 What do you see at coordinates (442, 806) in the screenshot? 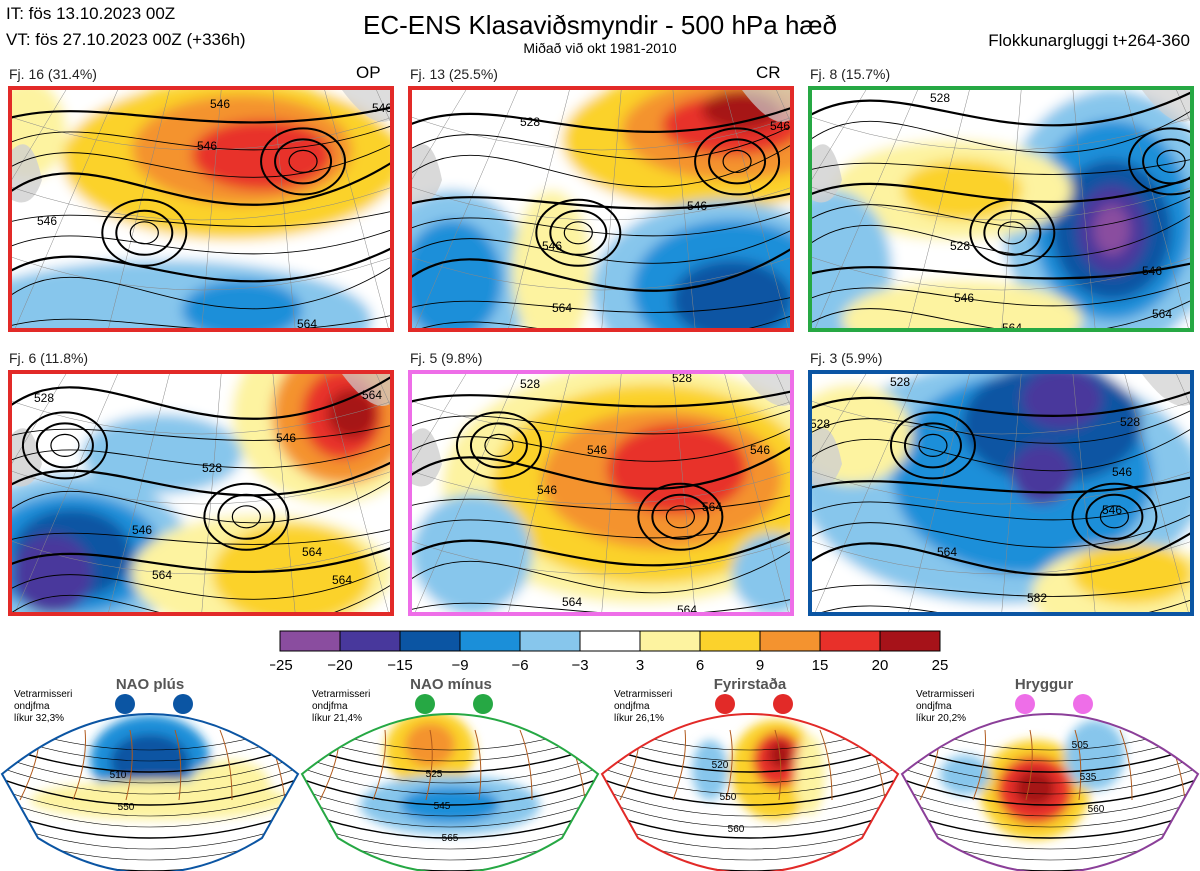
I see `regime-contour-label: 545` at bounding box center [442, 806].